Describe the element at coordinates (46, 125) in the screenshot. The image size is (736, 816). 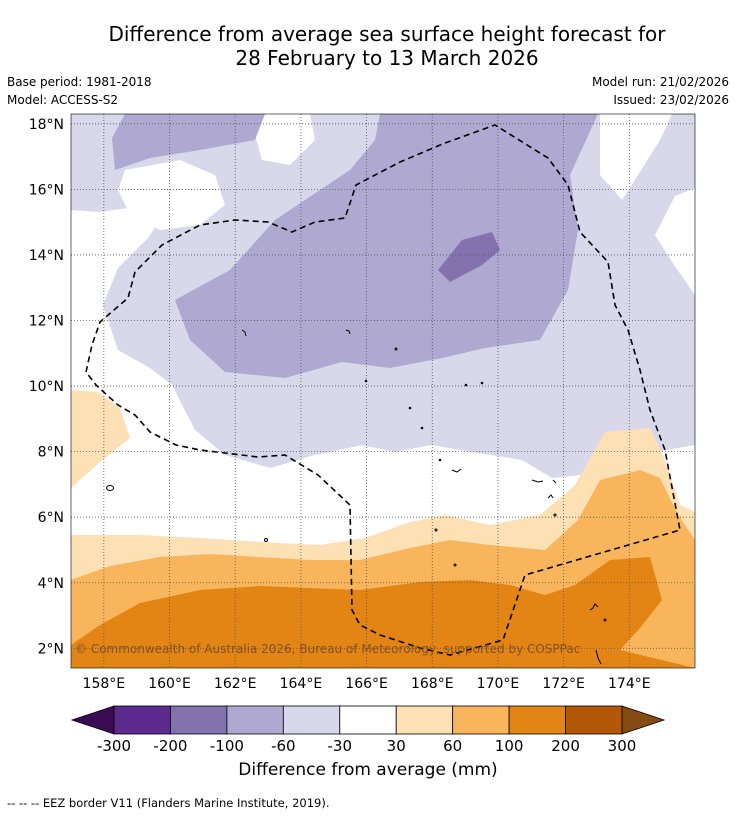
I see `latitude-tick-label: 18°N` at that location.